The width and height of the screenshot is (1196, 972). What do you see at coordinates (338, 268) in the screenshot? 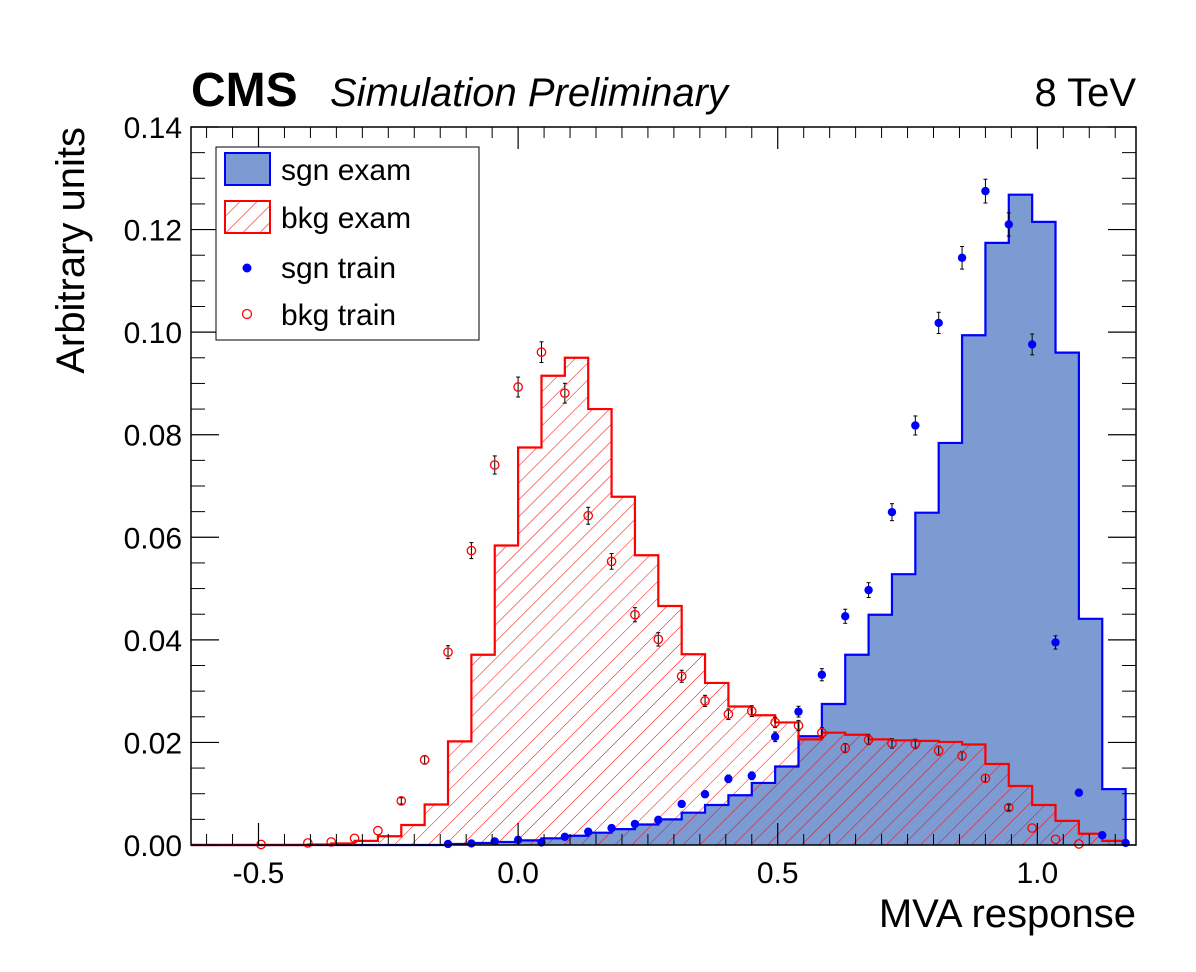
I see `legend-label-sgn-train: sgn train` at bounding box center [338, 268].